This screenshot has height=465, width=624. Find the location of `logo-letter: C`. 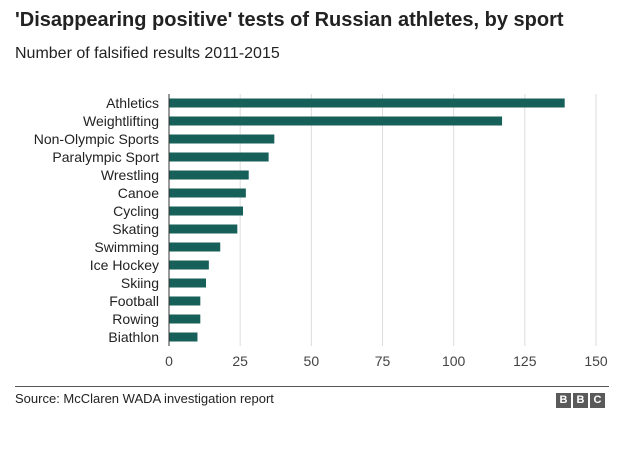

logo-letter: C is located at coordinates (597, 400).